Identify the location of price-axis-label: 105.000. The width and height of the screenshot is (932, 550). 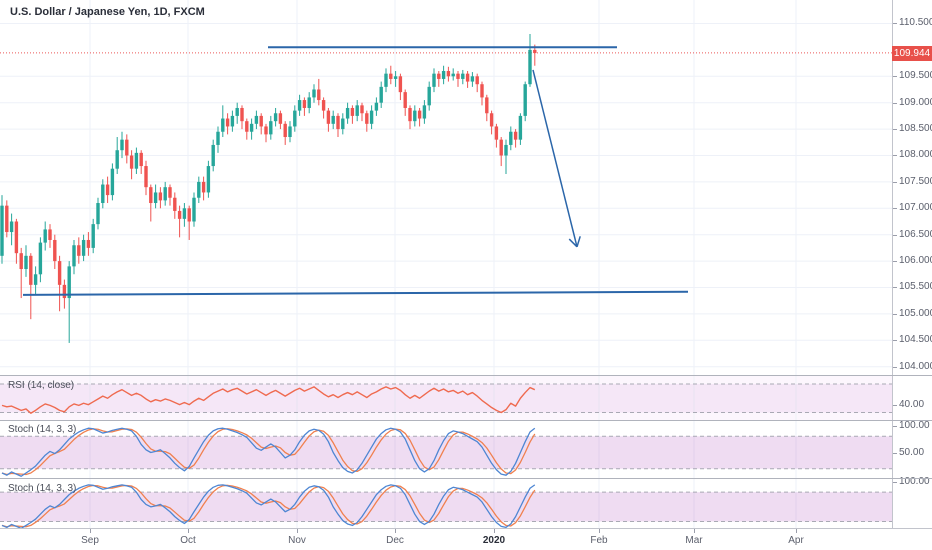
(915, 313).